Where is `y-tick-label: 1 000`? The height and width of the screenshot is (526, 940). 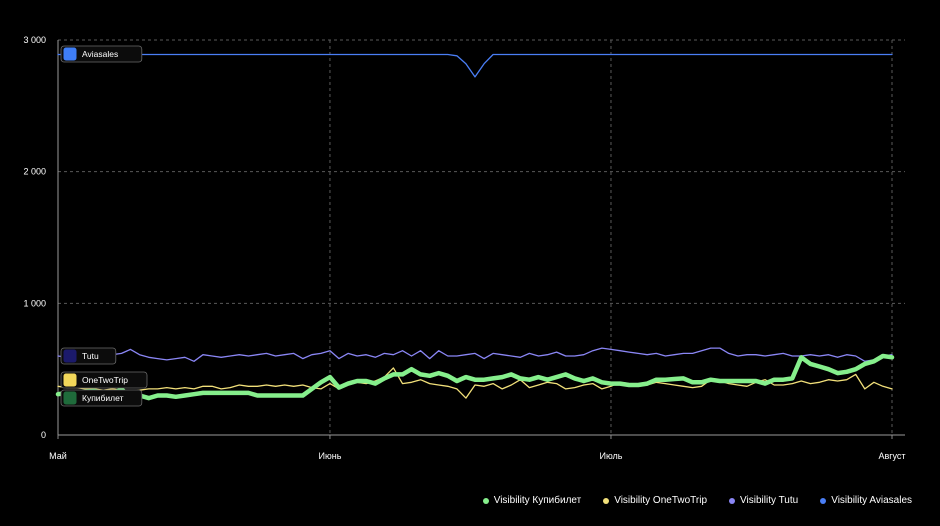 y-tick-label: 1 000 is located at coordinates (34, 303).